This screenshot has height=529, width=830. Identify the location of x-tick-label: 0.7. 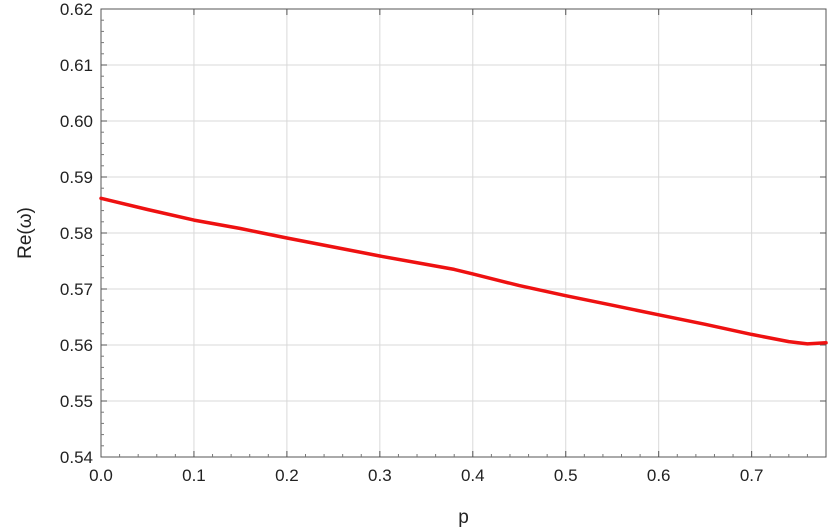
(752, 475).